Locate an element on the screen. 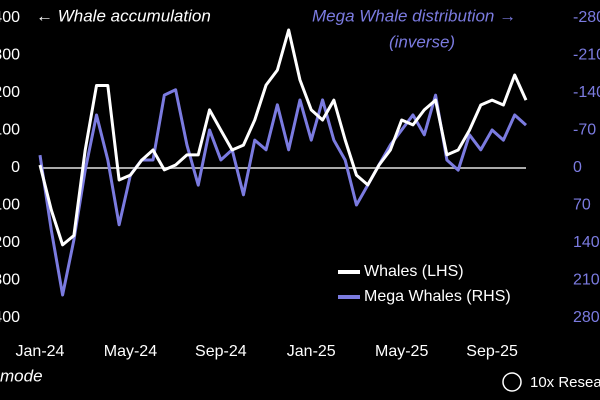 This screenshot has width=600, height=400. y-tick-label: -200 is located at coordinates (10, 242).